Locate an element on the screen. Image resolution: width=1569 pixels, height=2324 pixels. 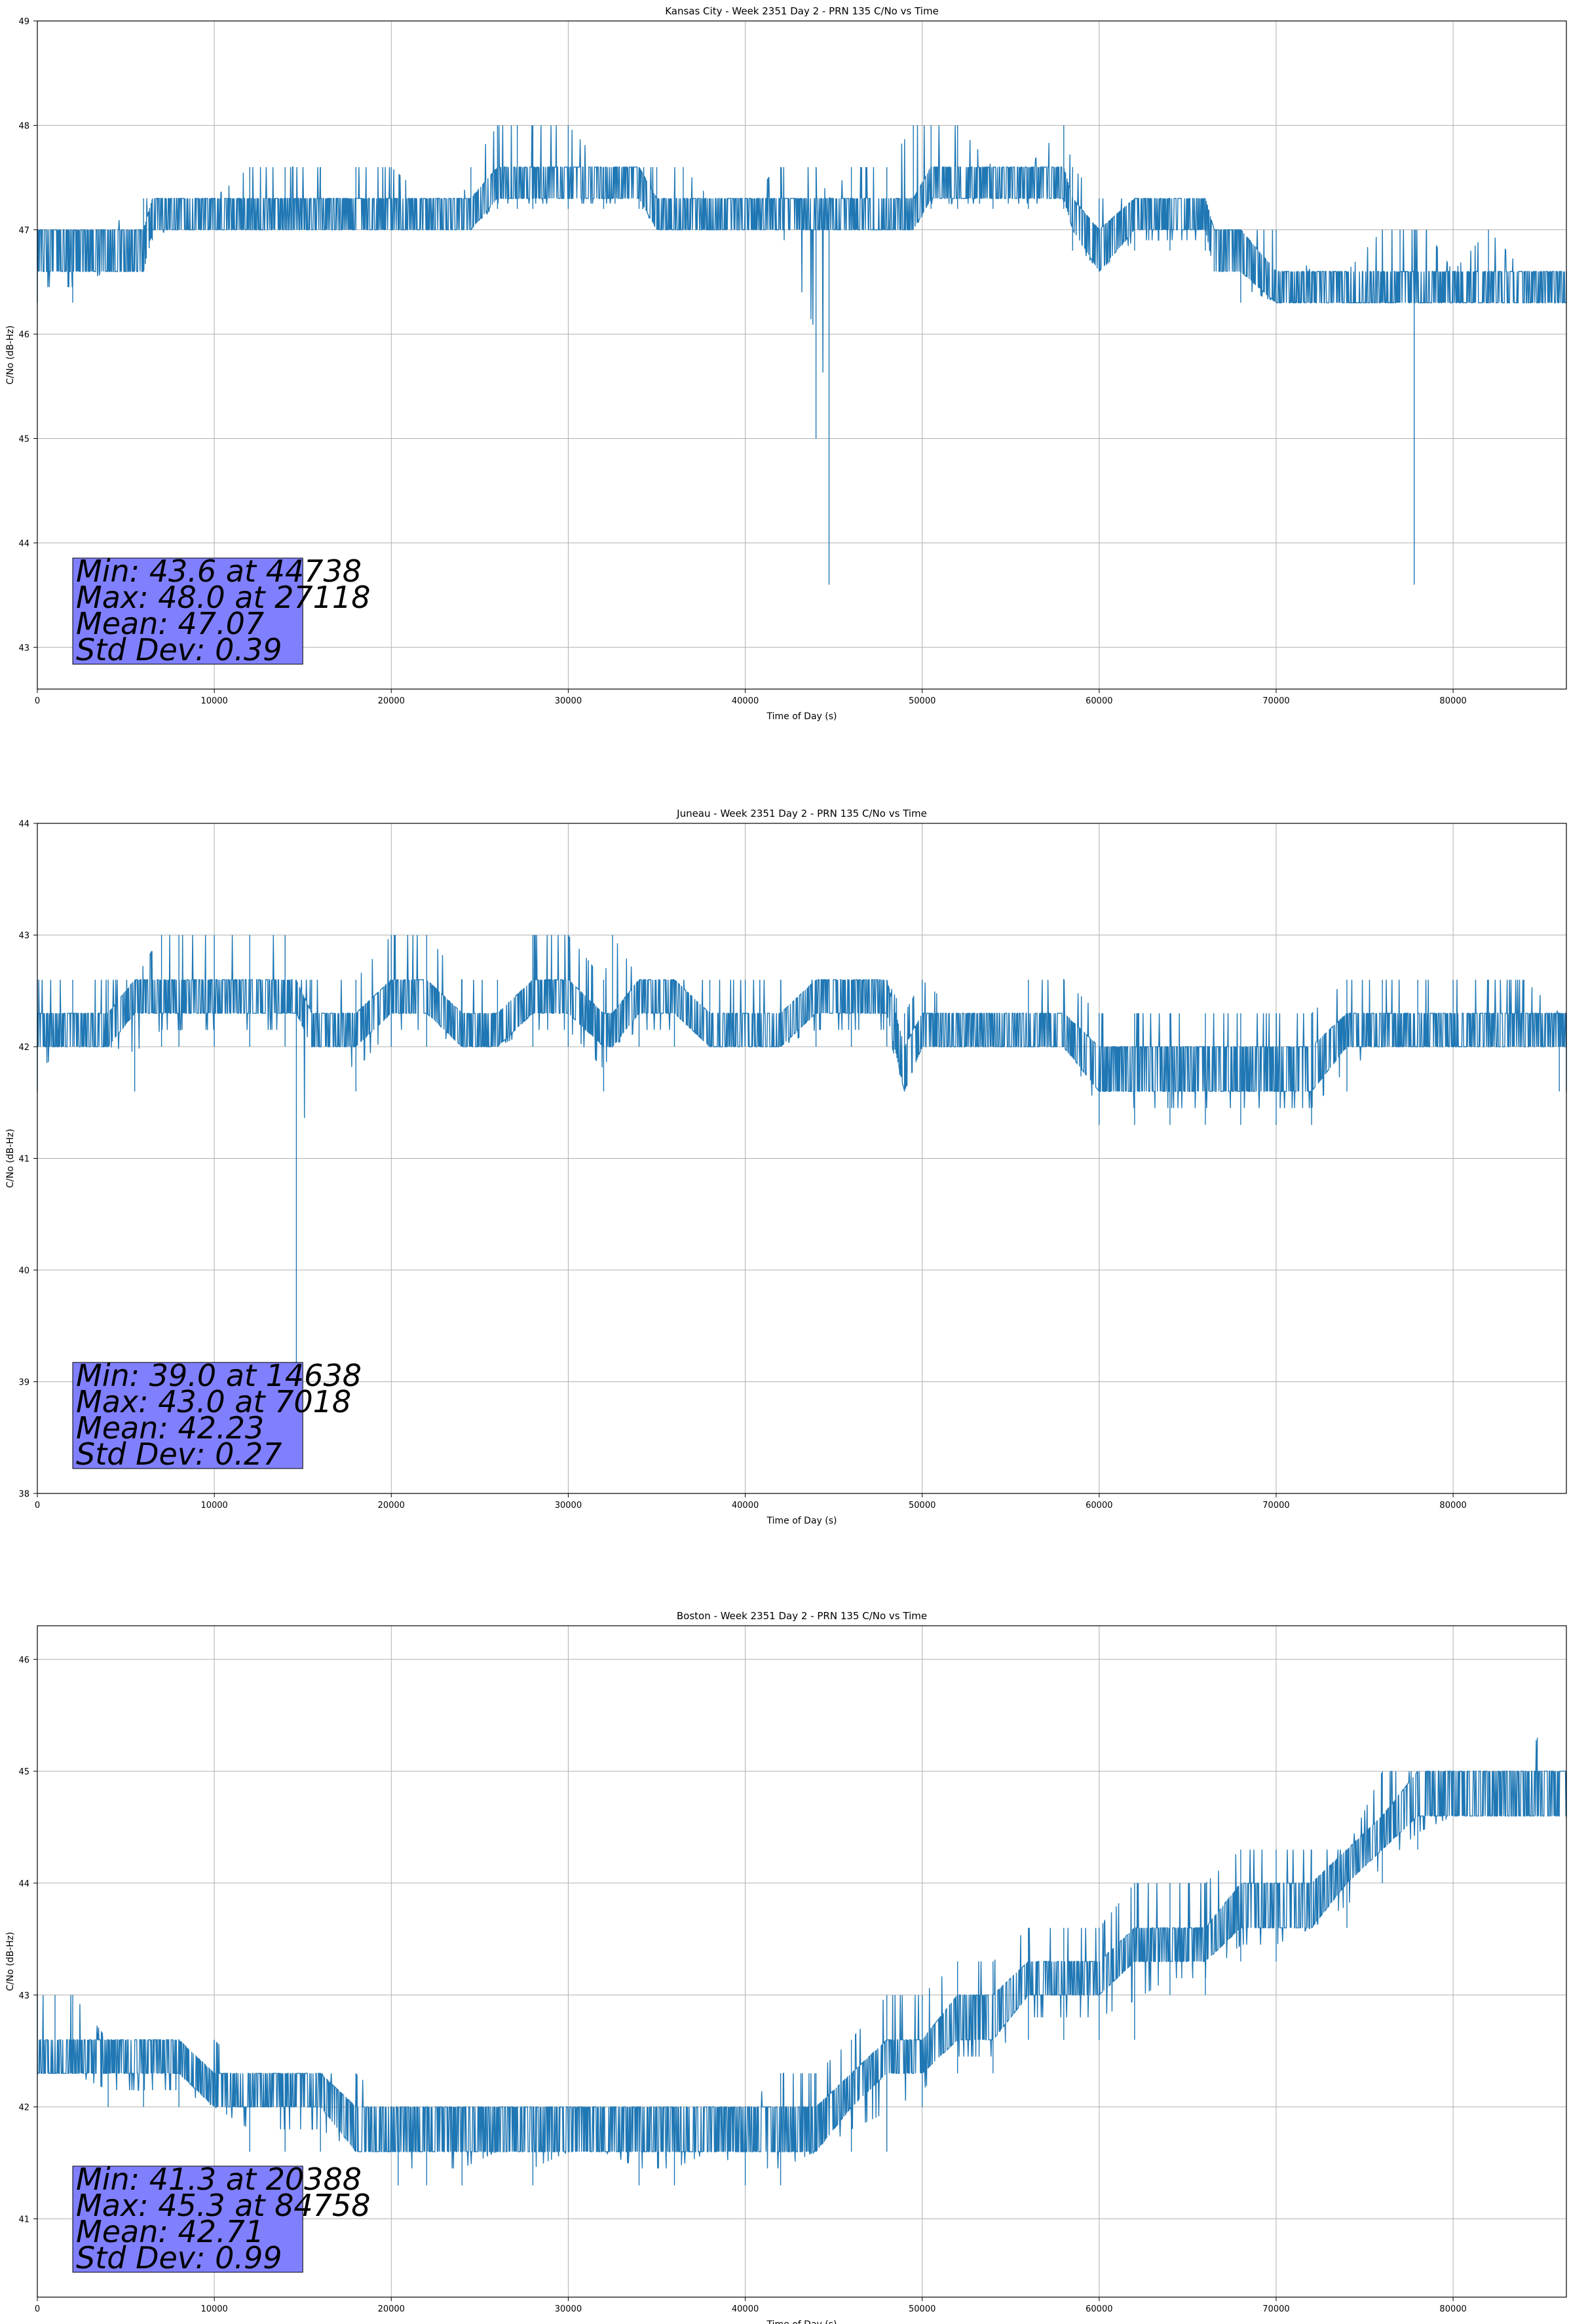
stats-line: Std Dev: 0.27 is located at coordinates (179, 1454).